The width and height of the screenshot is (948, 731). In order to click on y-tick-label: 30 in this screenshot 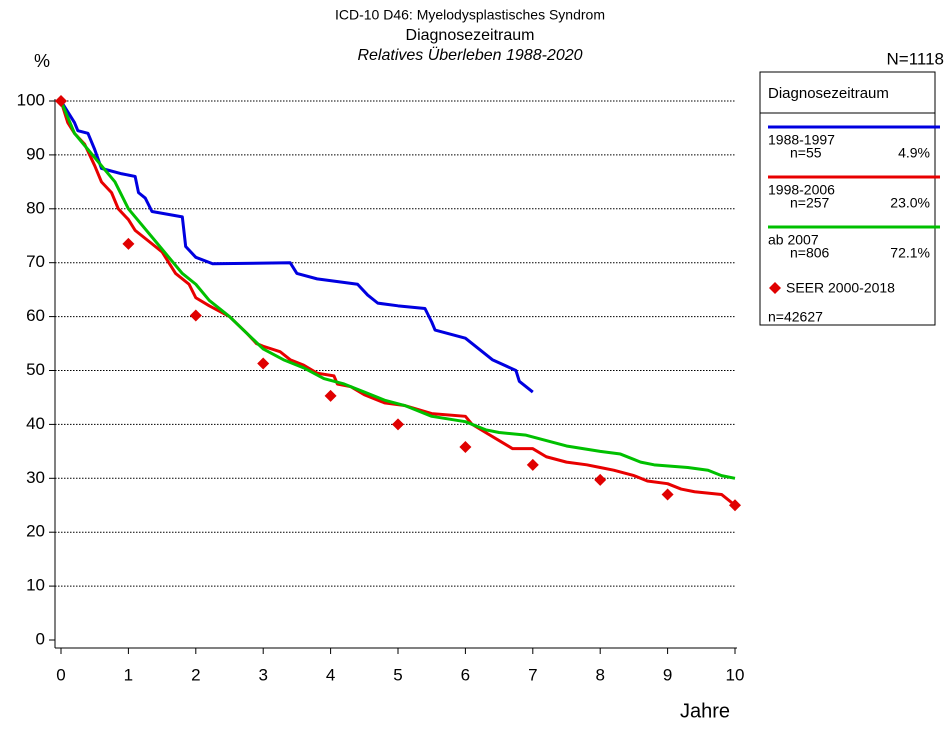, I will do `click(35, 477)`.